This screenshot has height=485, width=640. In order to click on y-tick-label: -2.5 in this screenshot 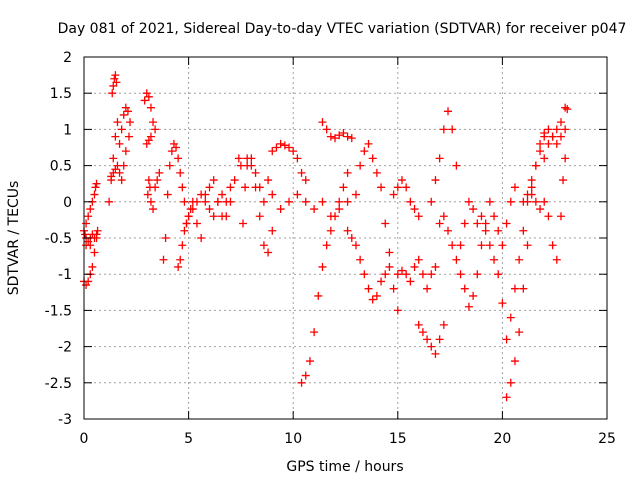, I will do `click(58, 384)`.